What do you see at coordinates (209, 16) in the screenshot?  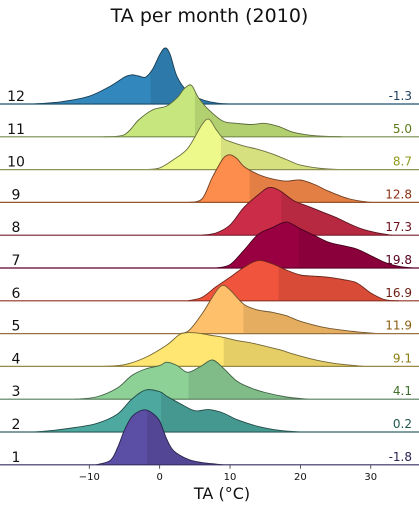 I see `chart-title: TA per month (2010)` at bounding box center [209, 16].